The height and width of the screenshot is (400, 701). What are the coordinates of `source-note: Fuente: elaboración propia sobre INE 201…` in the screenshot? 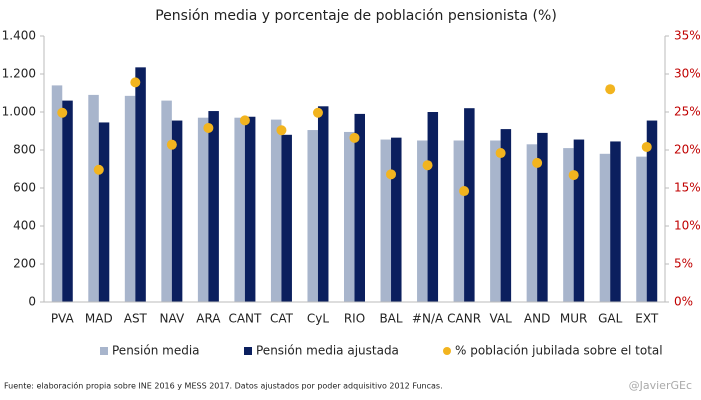 It's located at (223, 386).